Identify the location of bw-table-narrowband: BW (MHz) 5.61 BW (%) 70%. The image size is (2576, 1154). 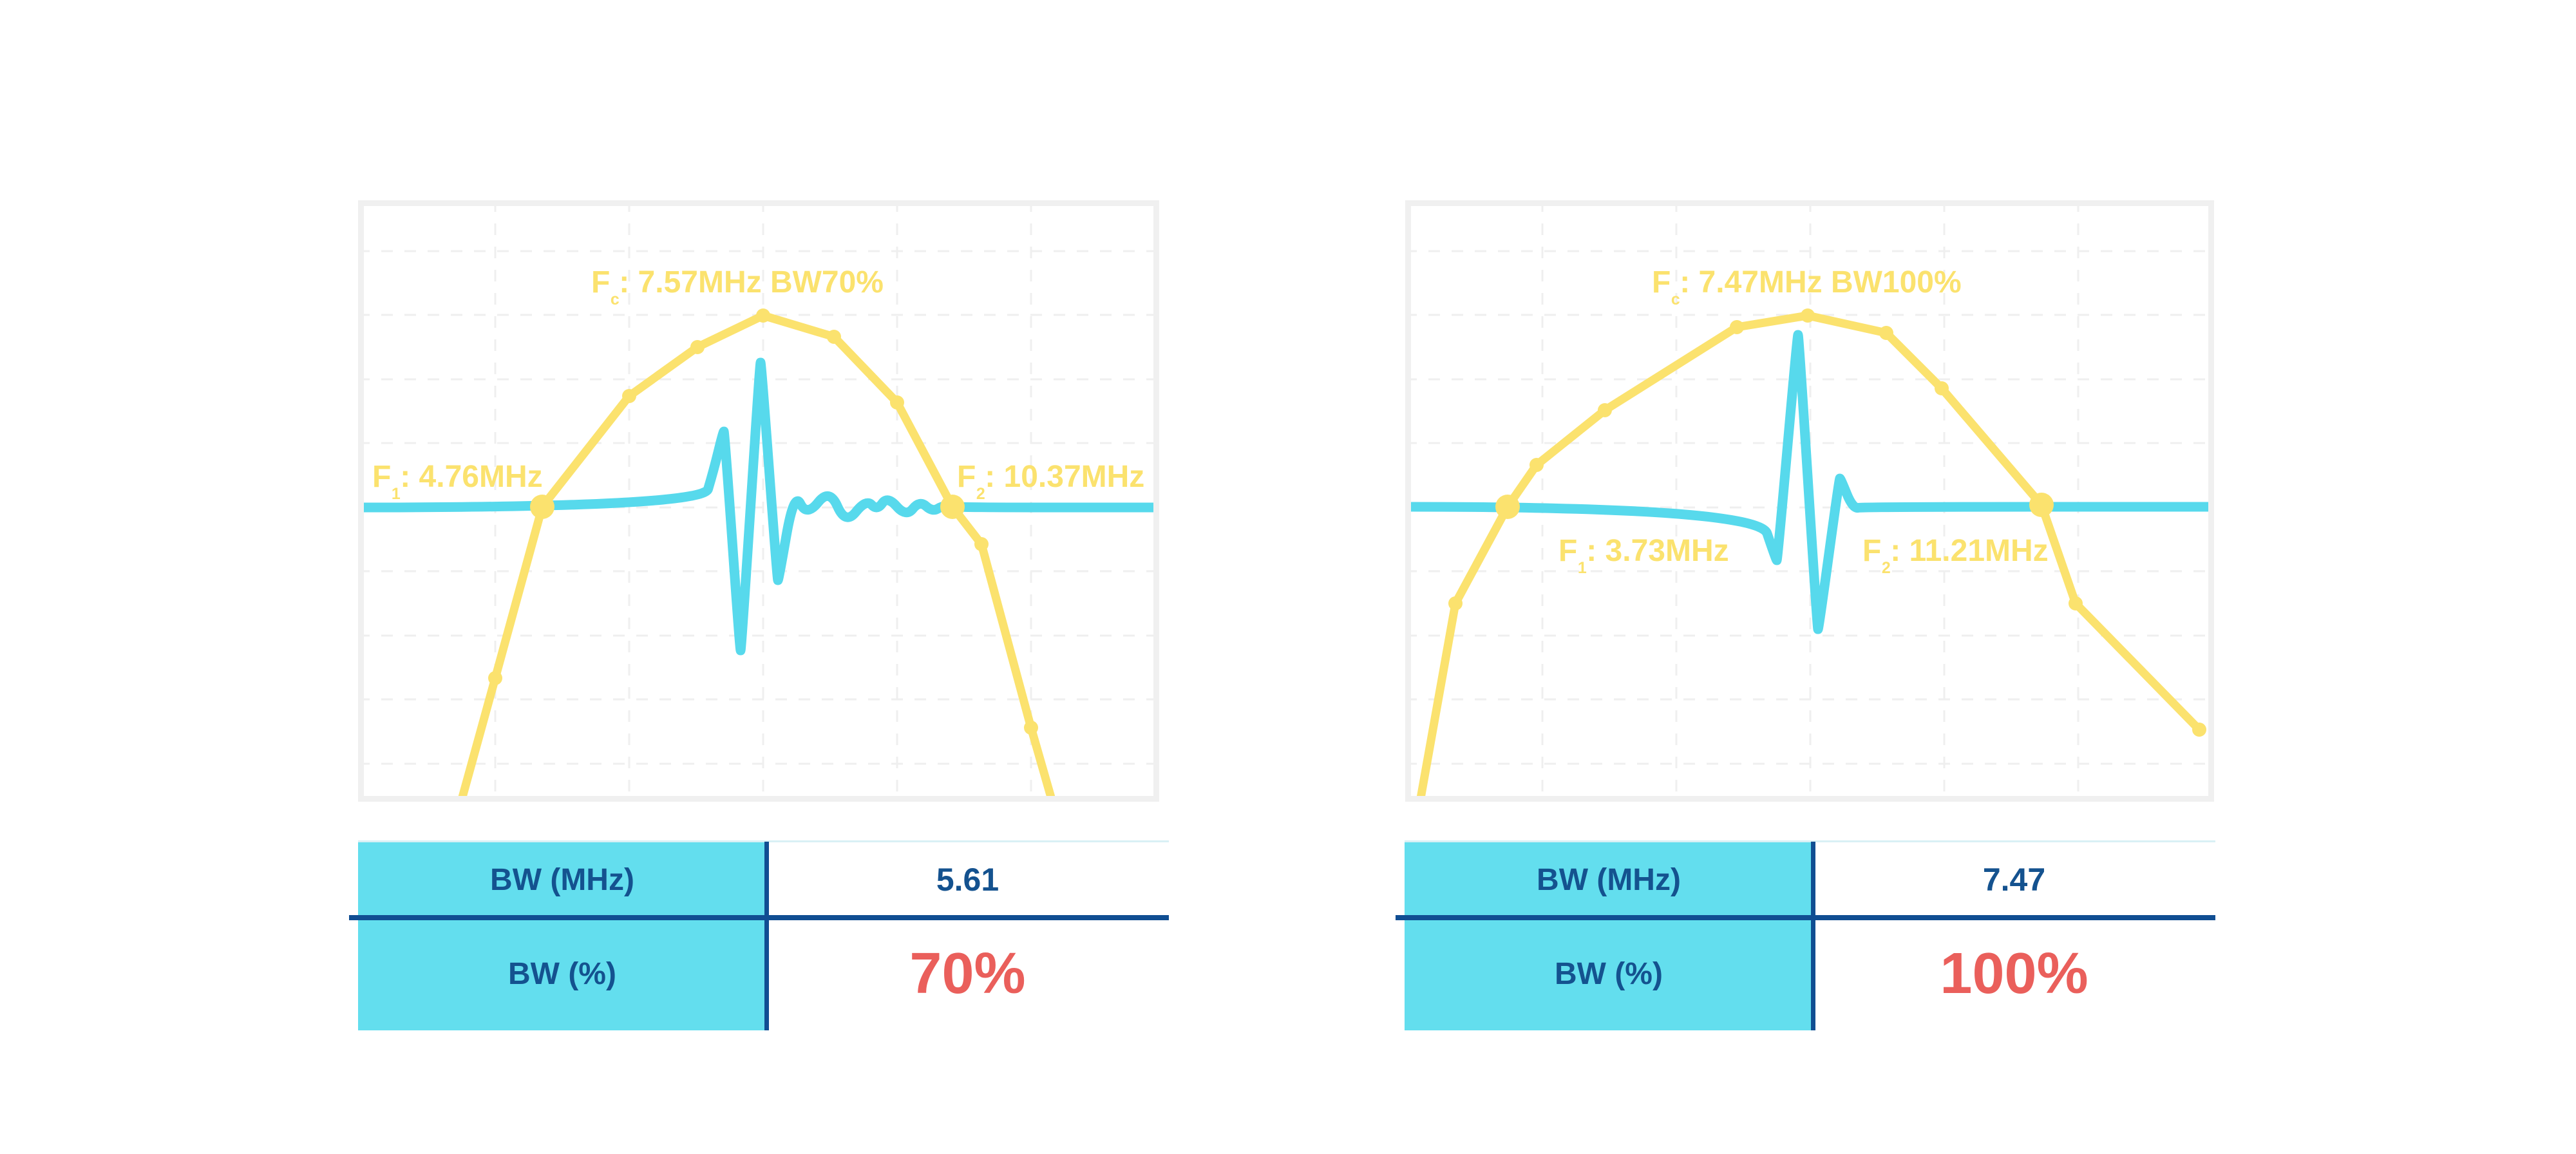
(759, 935).